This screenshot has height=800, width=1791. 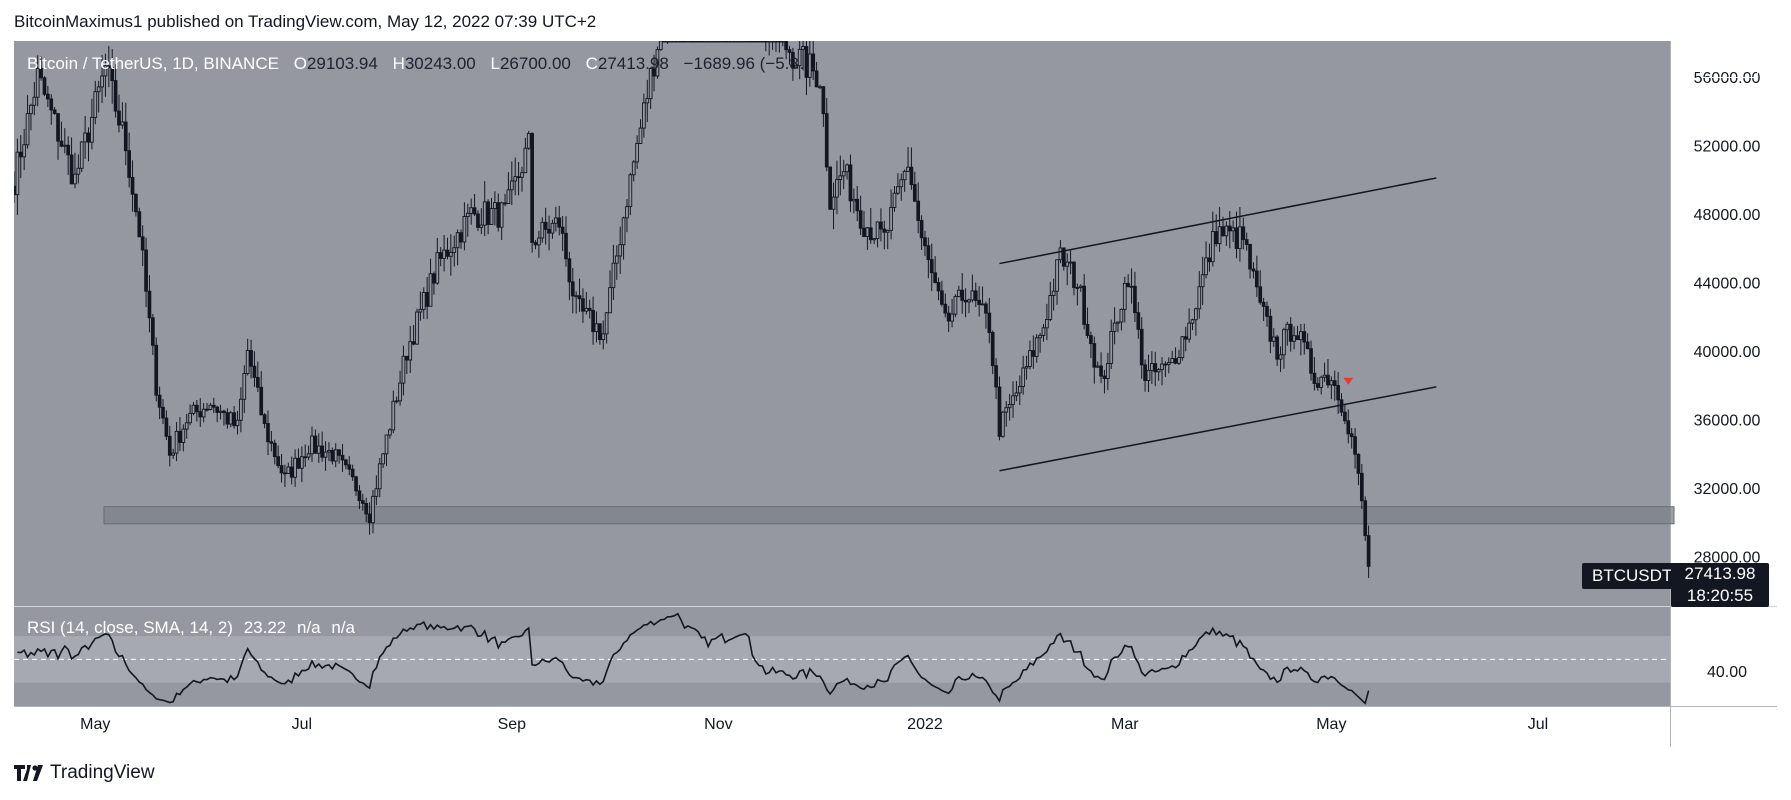 I want to click on rsi-na-1: n/a, so click(x=308, y=627).